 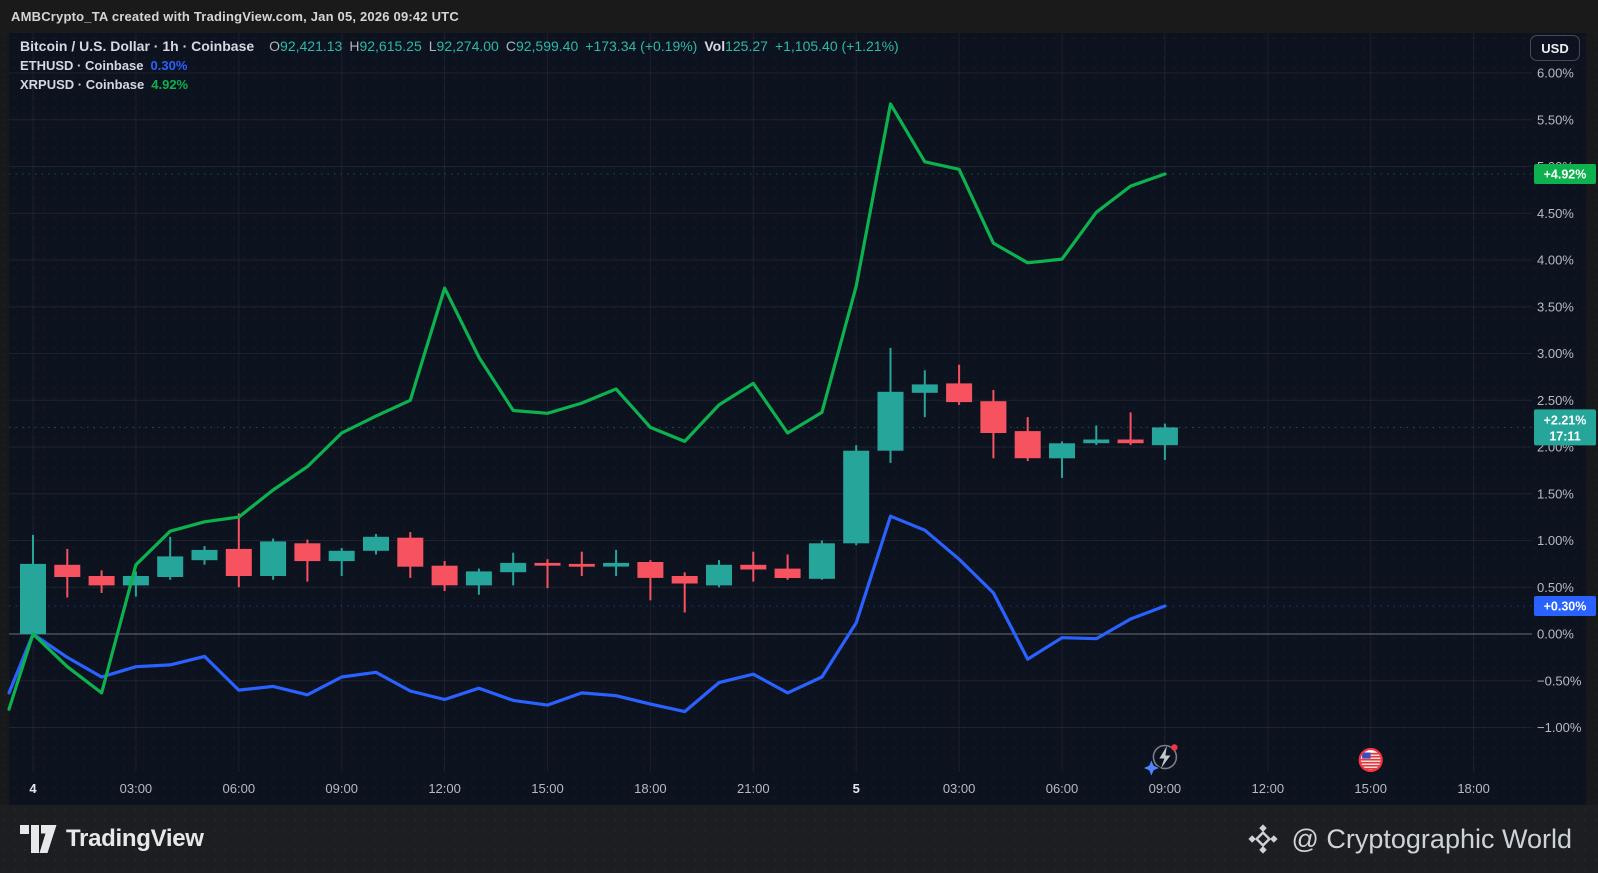 I want to click on svg-text: 1.50%, so click(x=1555, y=493).